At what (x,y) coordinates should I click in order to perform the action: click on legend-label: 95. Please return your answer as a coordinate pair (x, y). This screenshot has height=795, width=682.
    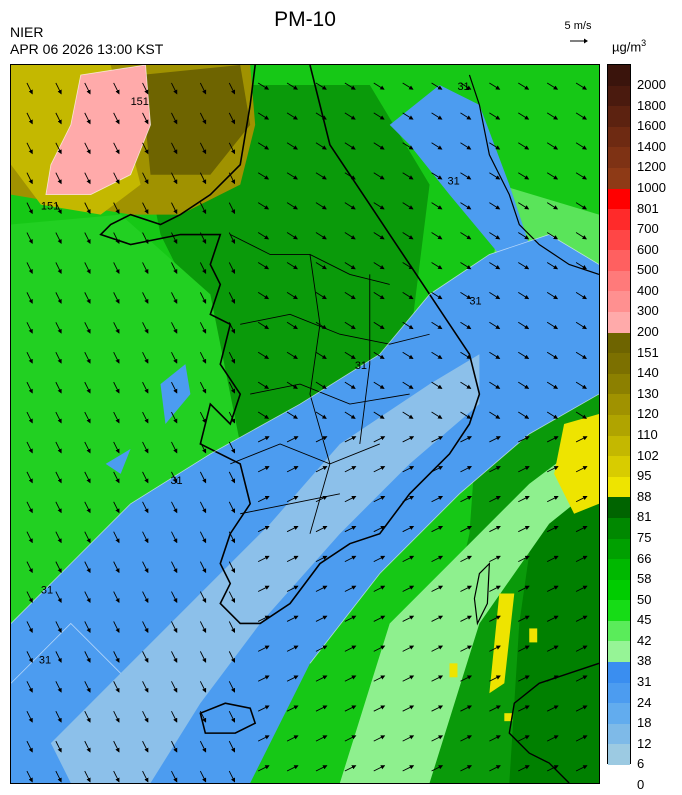
    Looking at the image, I should click on (644, 476).